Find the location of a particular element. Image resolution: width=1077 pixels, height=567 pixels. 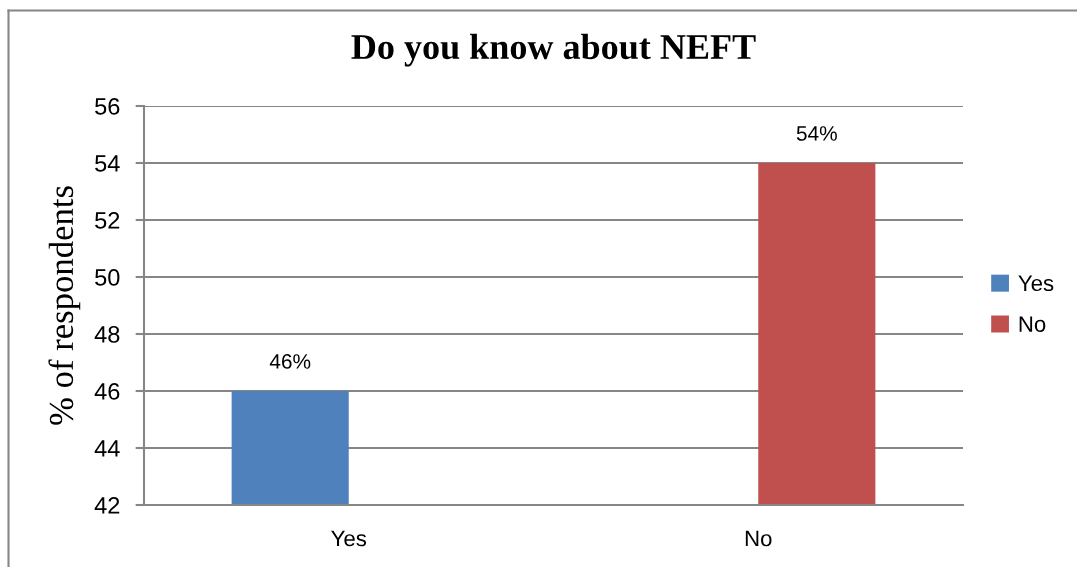

y-tick-label: 56 is located at coordinates (107, 106).